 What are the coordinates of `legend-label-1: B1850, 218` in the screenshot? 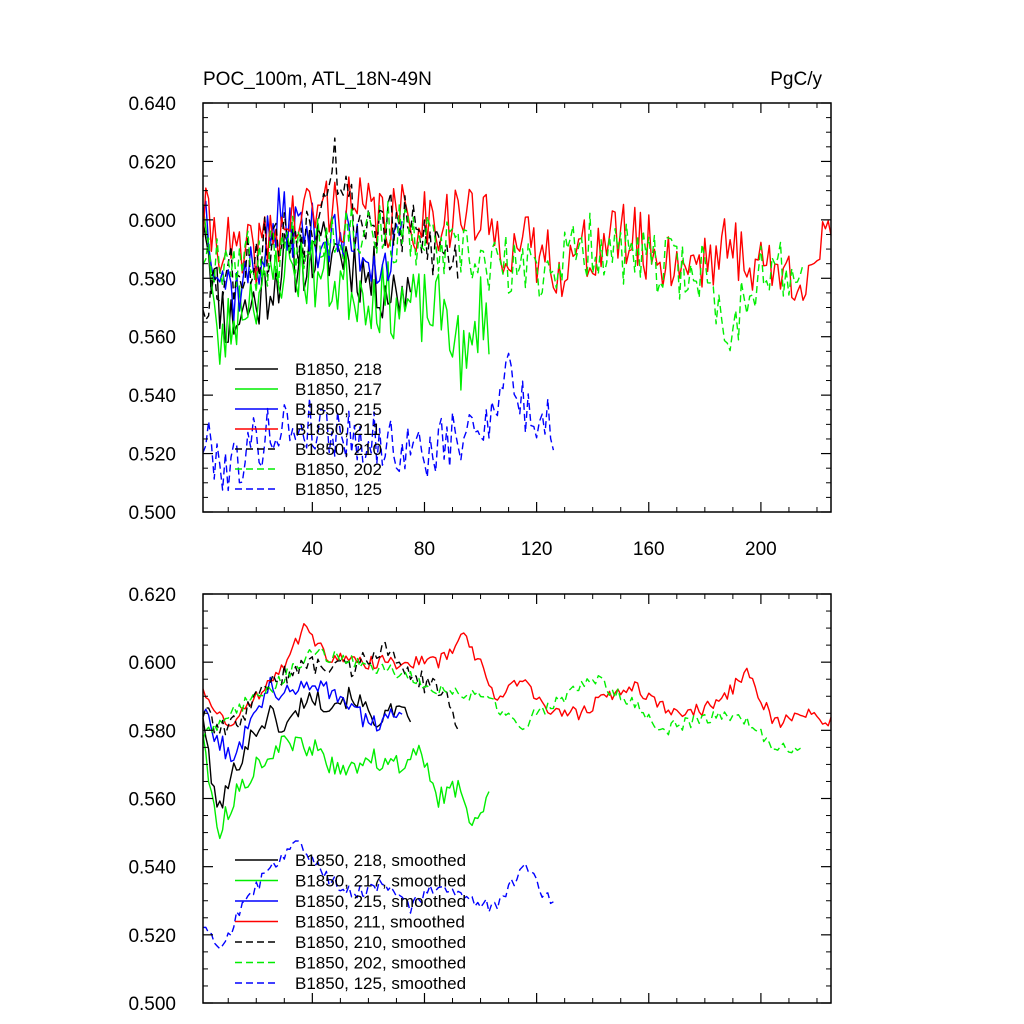 It's located at (338, 369).